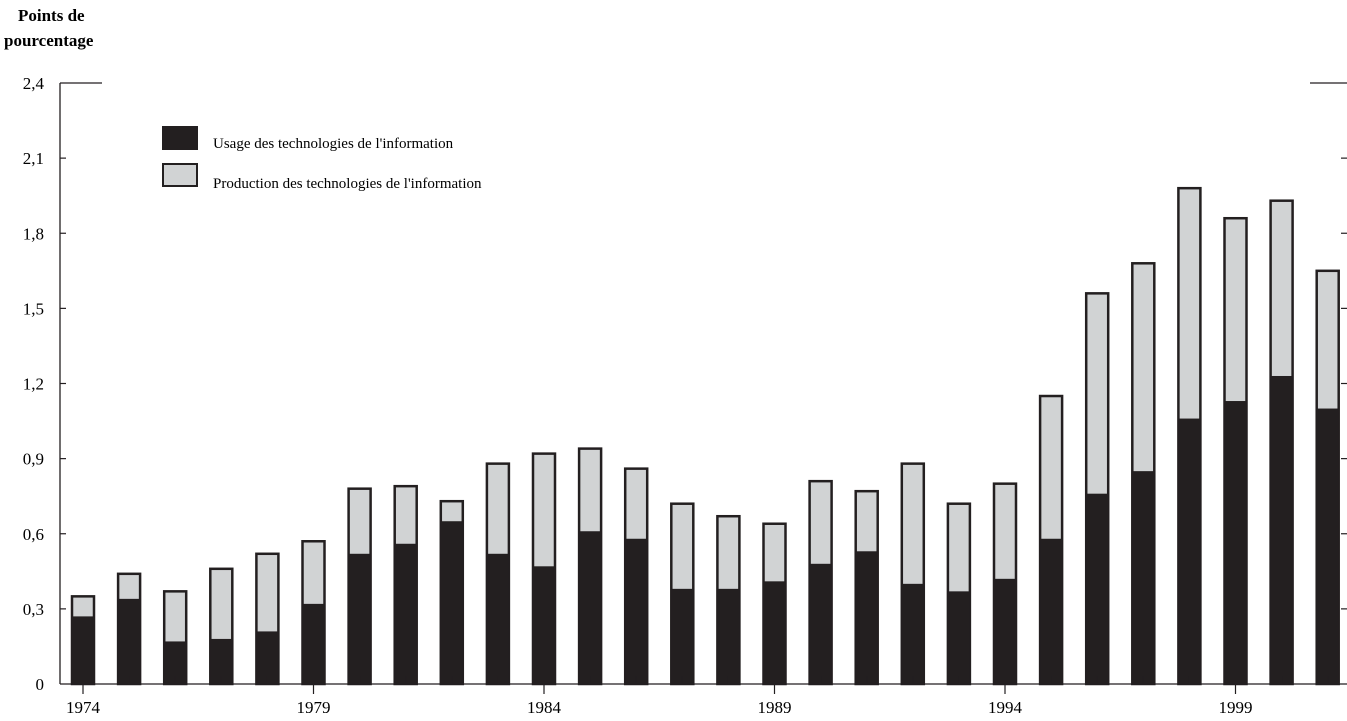 The image size is (1347, 721). What do you see at coordinates (33, 534) in the screenshot?
I see `y-tick-label: 0,6` at bounding box center [33, 534].